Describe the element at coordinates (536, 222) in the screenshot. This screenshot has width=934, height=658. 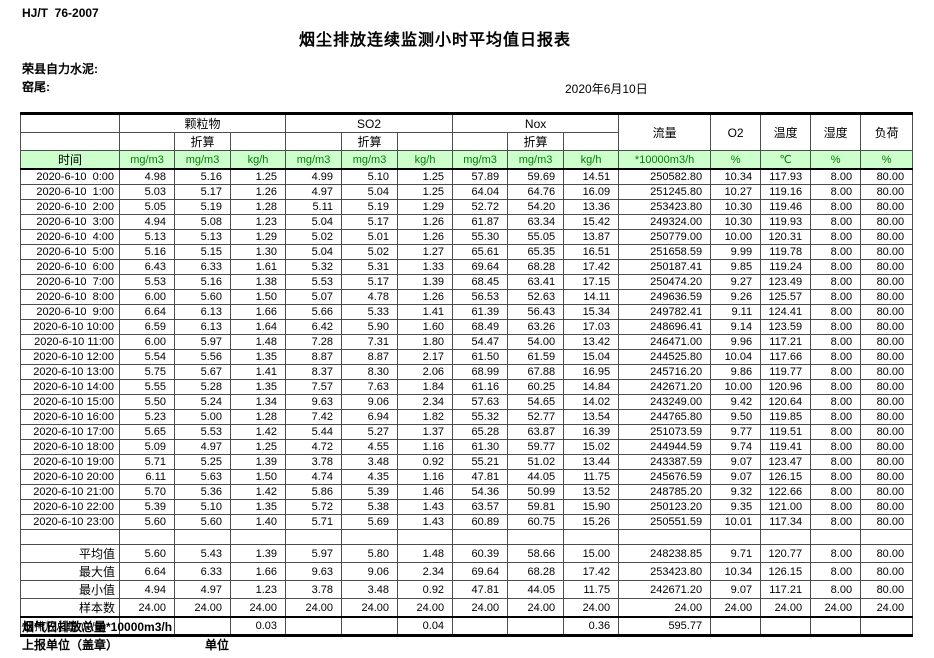
I see `value-cell: 63.34` at that location.